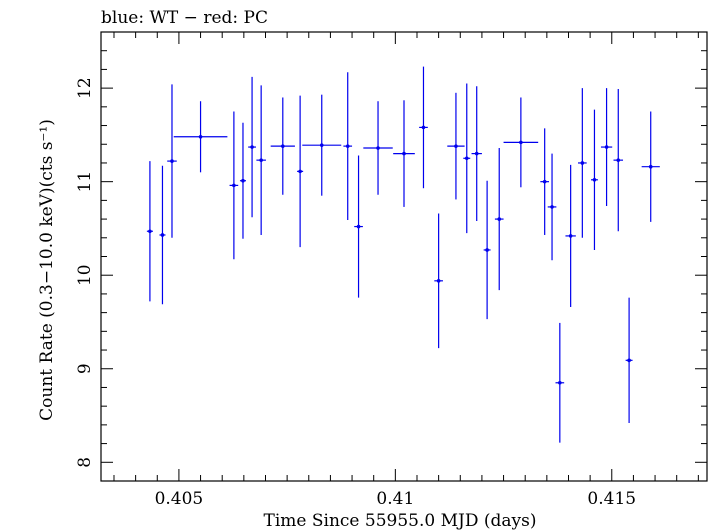 This screenshot has height=532, width=709. What do you see at coordinates (395, 499) in the screenshot?
I see `x-tick-label: 0.41` at bounding box center [395, 499].